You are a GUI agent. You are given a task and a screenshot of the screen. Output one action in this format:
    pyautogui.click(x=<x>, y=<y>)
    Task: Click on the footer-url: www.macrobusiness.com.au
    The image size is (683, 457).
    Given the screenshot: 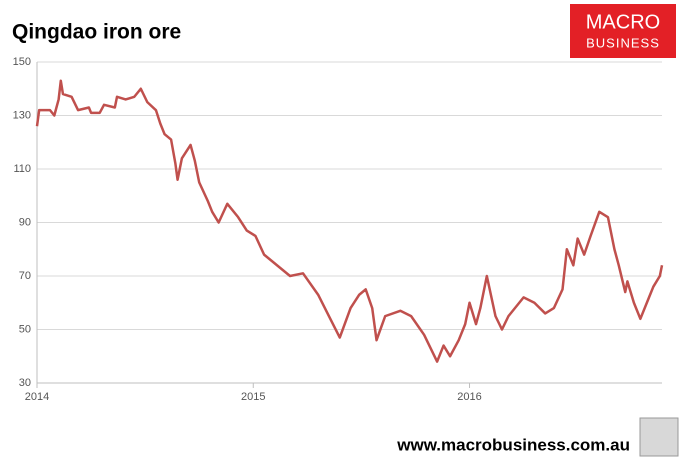 What is the action you would take?
    pyautogui.click(x=513, y=444)
    